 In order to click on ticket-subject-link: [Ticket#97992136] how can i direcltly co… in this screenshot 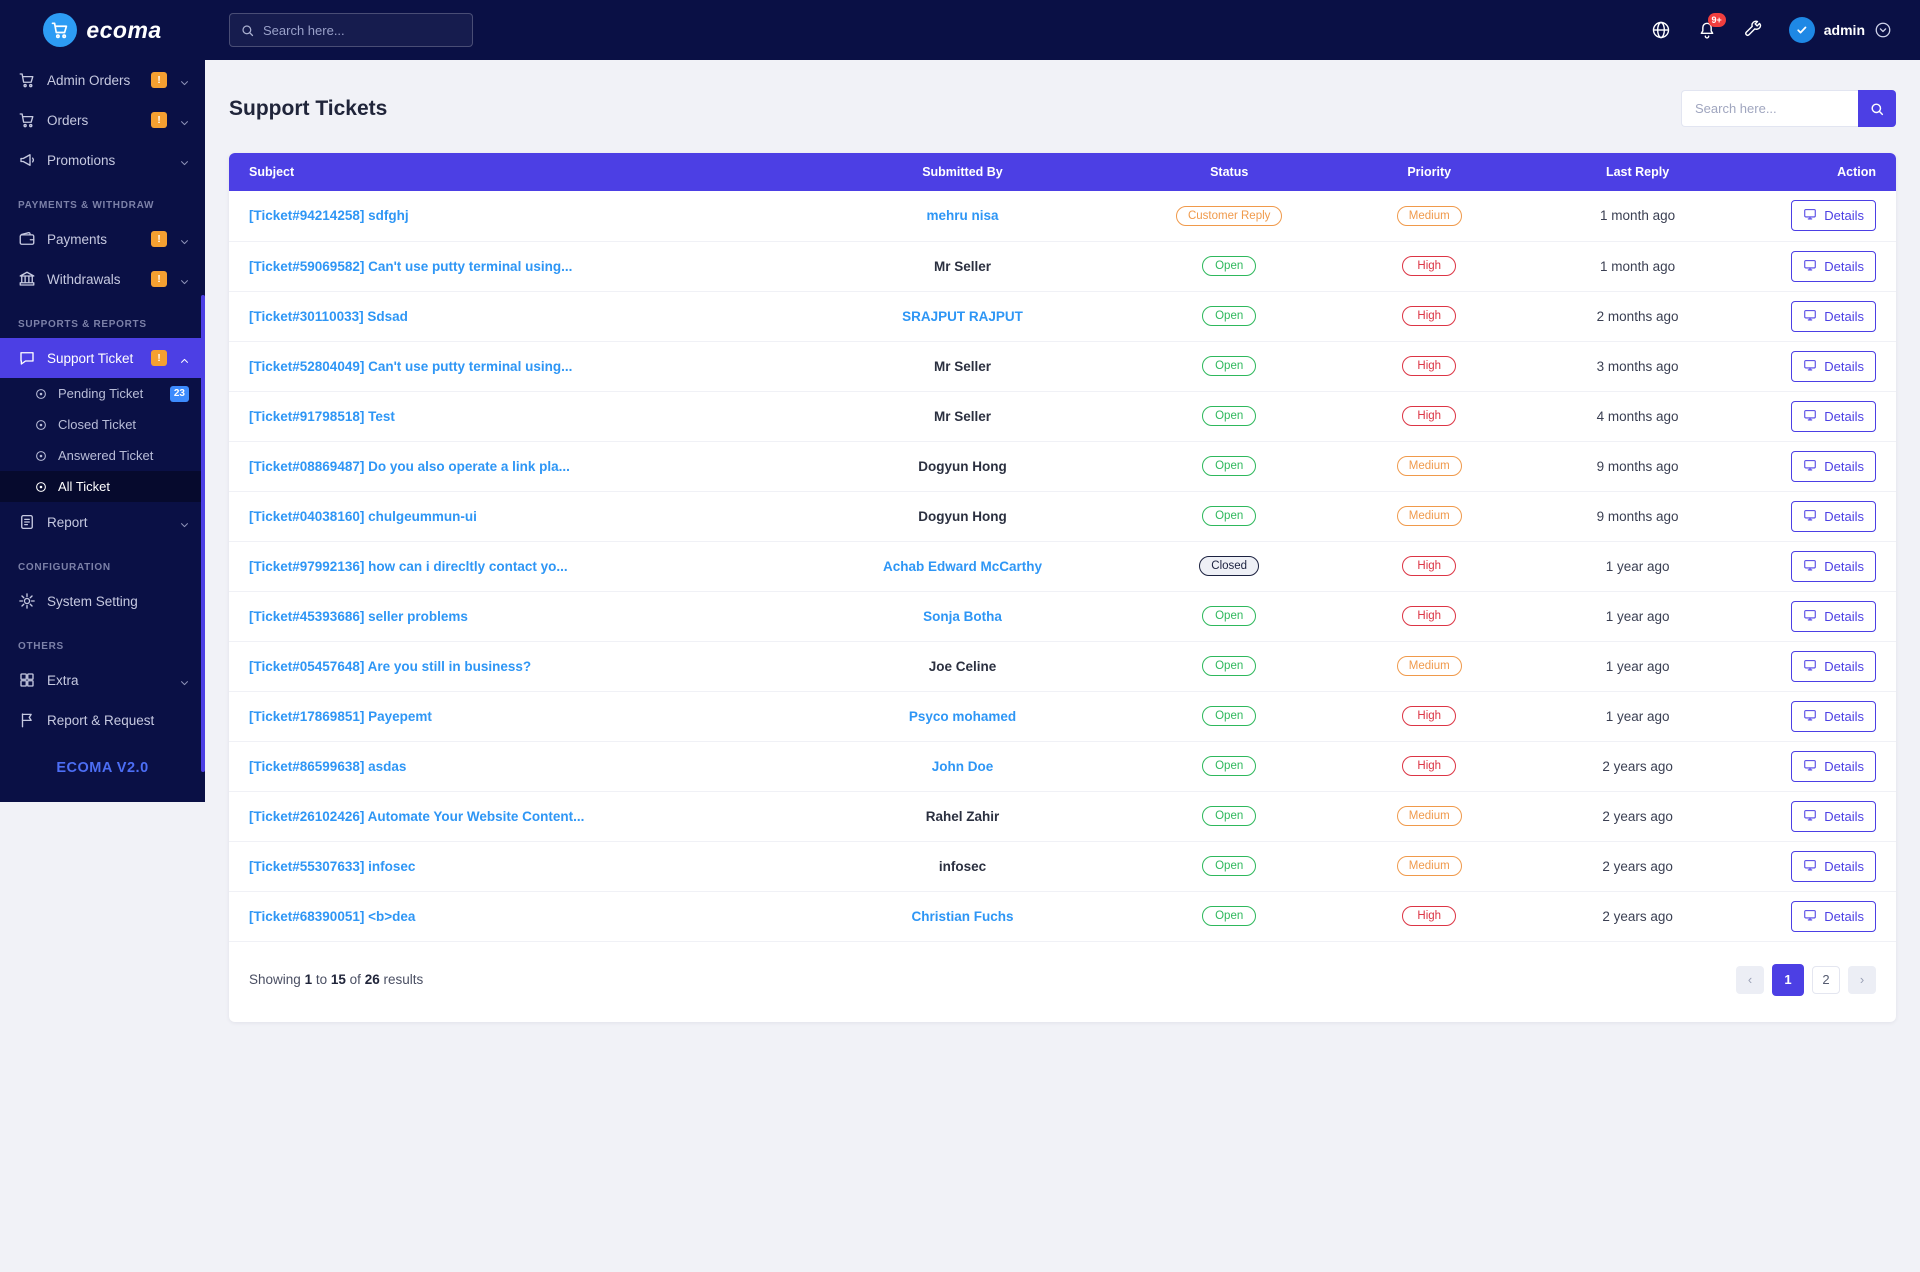, I will do `click(408, 566)`.